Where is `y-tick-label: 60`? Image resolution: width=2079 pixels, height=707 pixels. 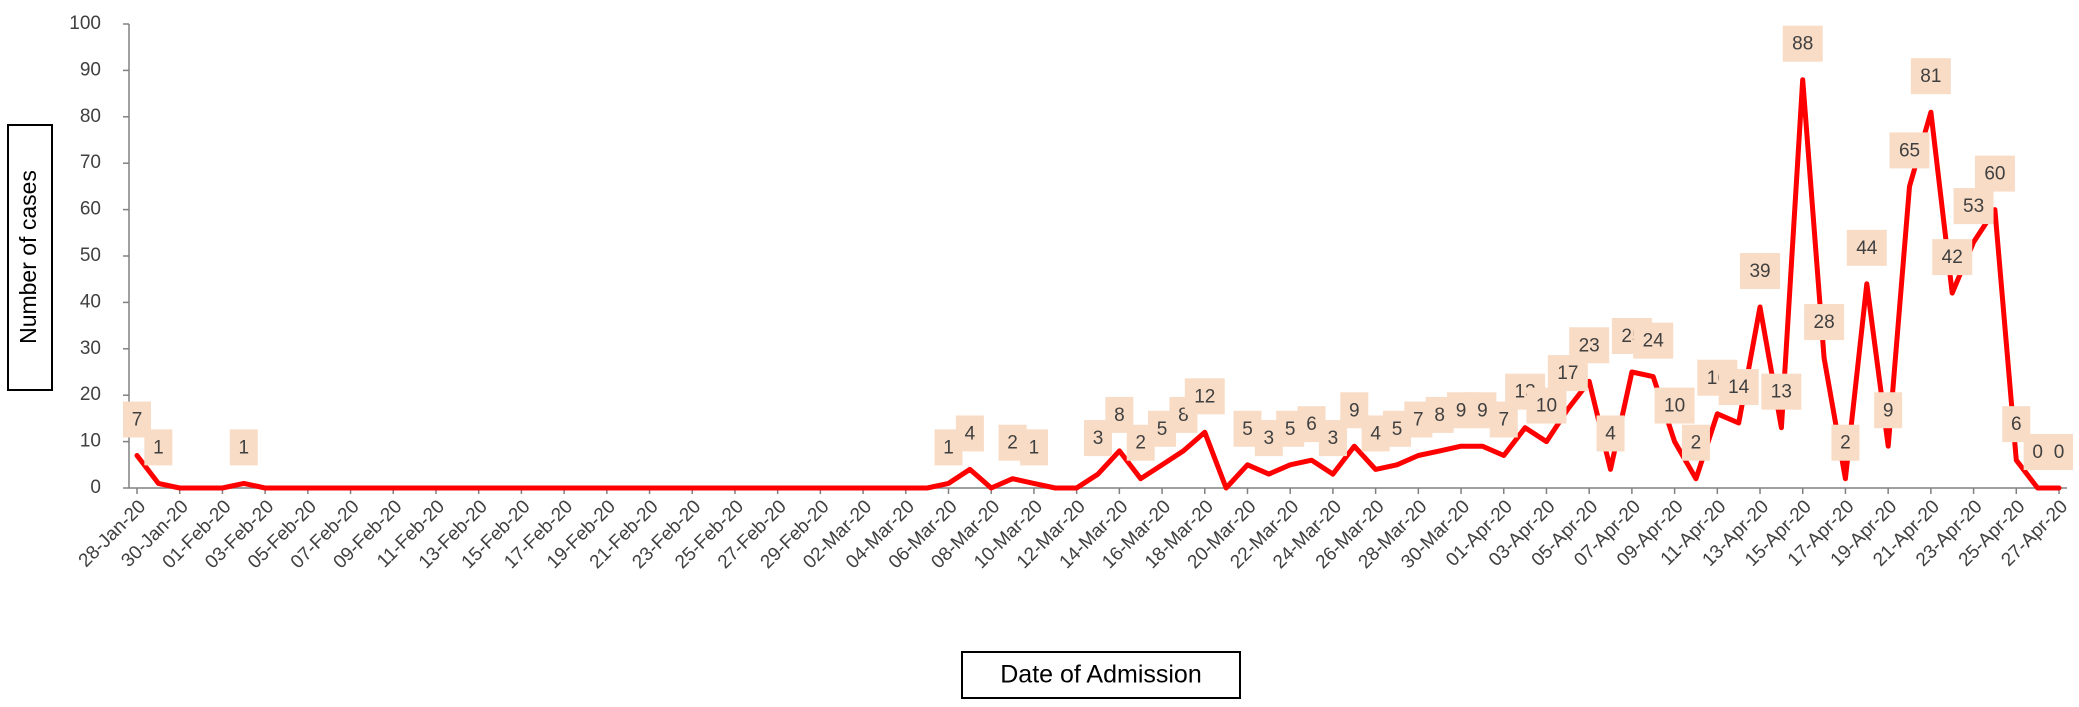 y-tick-label: 60 is located at coordinates (90, 209).